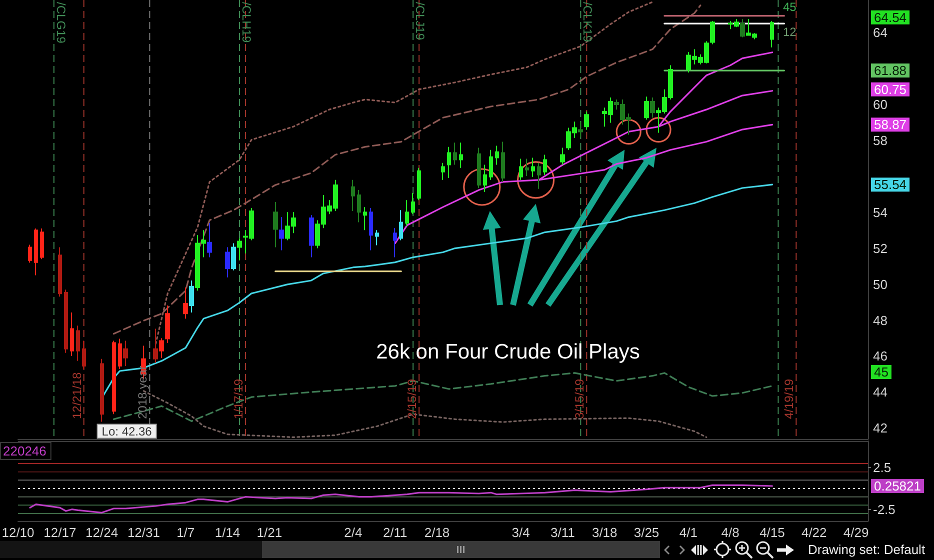 This screenshot has width=934, height=560. I want to click on text: 55.54, so click(890, 184).